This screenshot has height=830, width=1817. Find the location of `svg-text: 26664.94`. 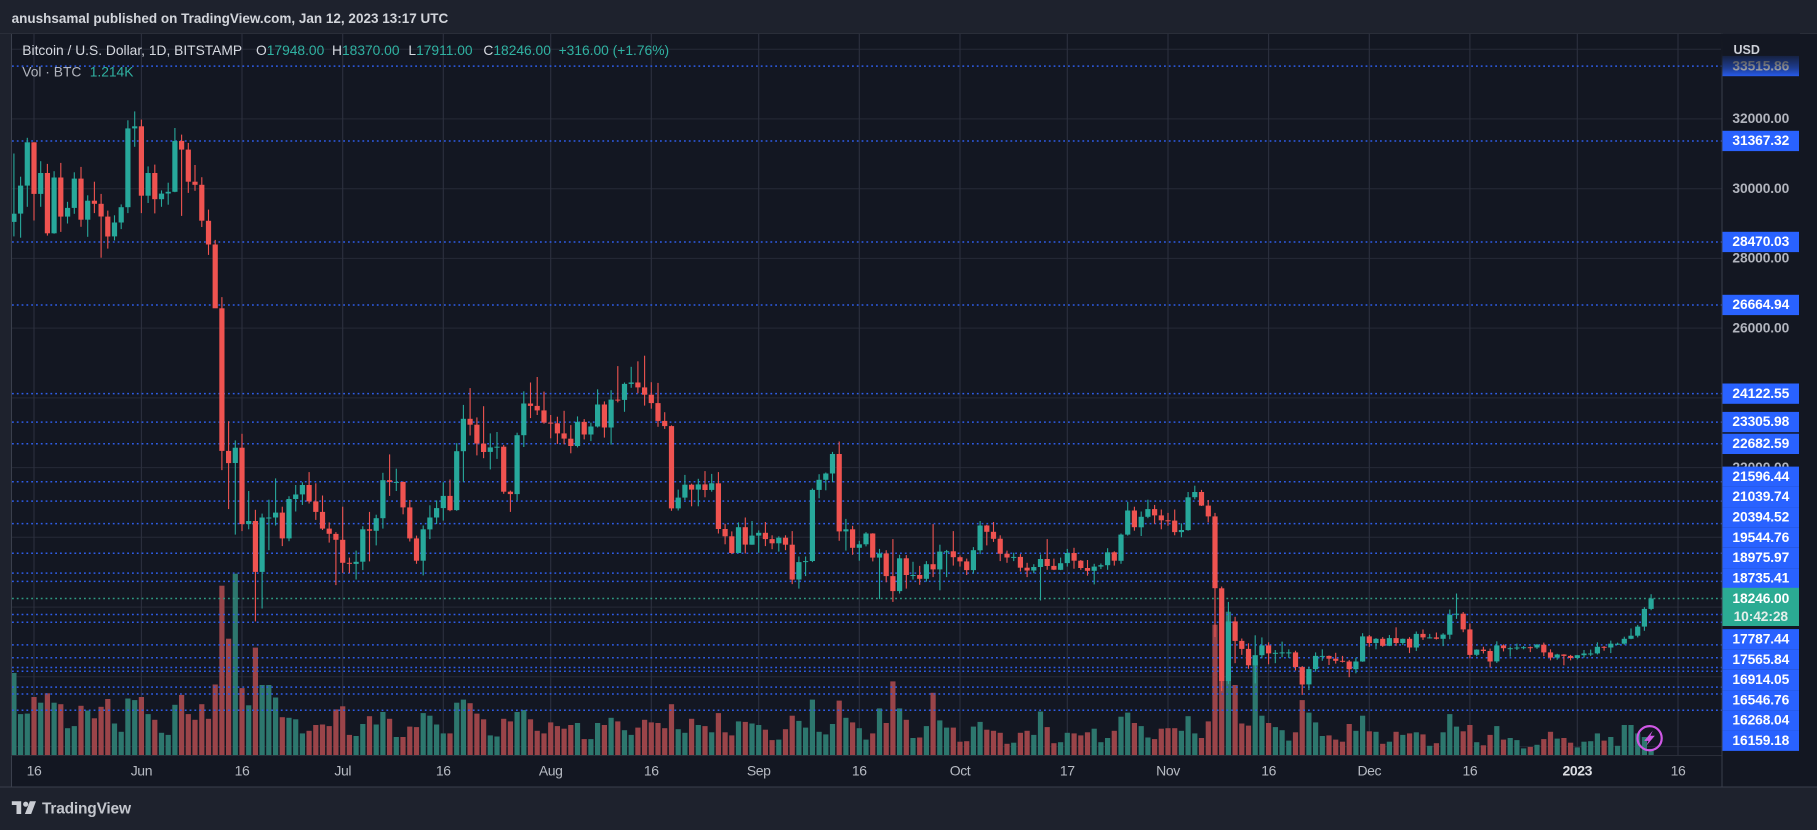

svg-text: 26664.94 is located at coordinates (1760, 304).